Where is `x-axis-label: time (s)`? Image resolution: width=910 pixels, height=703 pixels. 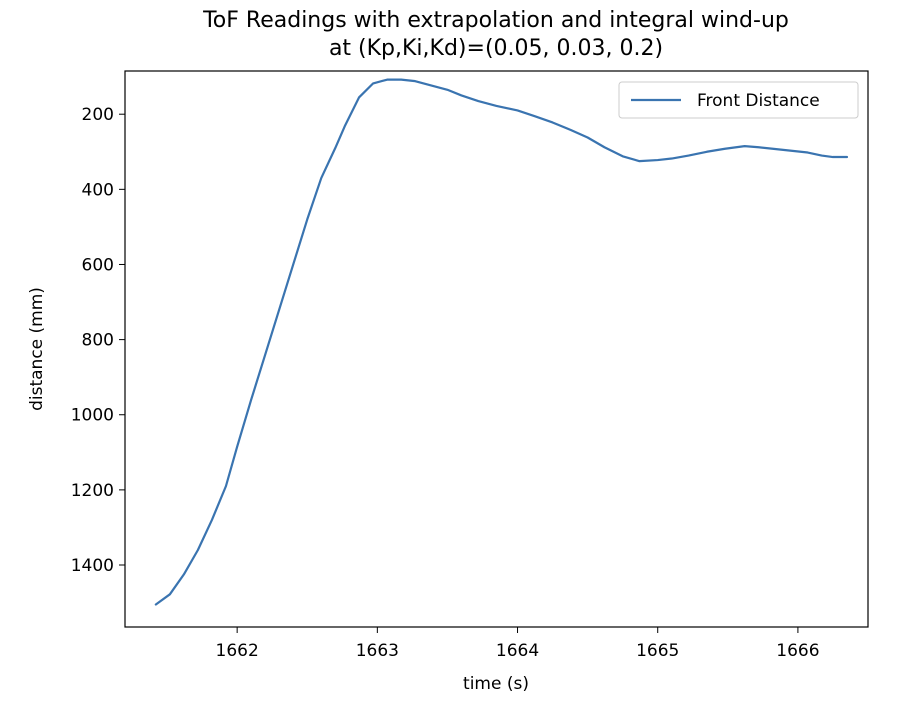
x-axis-label: time (s) is located at coordinates (496, 684).